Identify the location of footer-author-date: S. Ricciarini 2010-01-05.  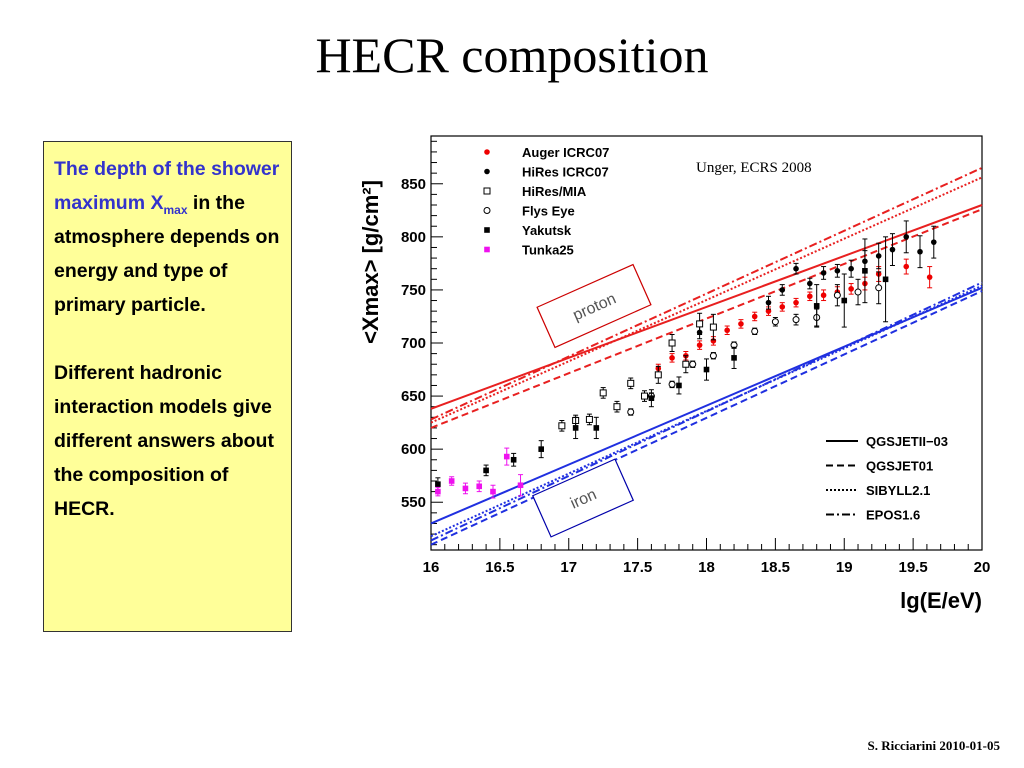
(933, 745).